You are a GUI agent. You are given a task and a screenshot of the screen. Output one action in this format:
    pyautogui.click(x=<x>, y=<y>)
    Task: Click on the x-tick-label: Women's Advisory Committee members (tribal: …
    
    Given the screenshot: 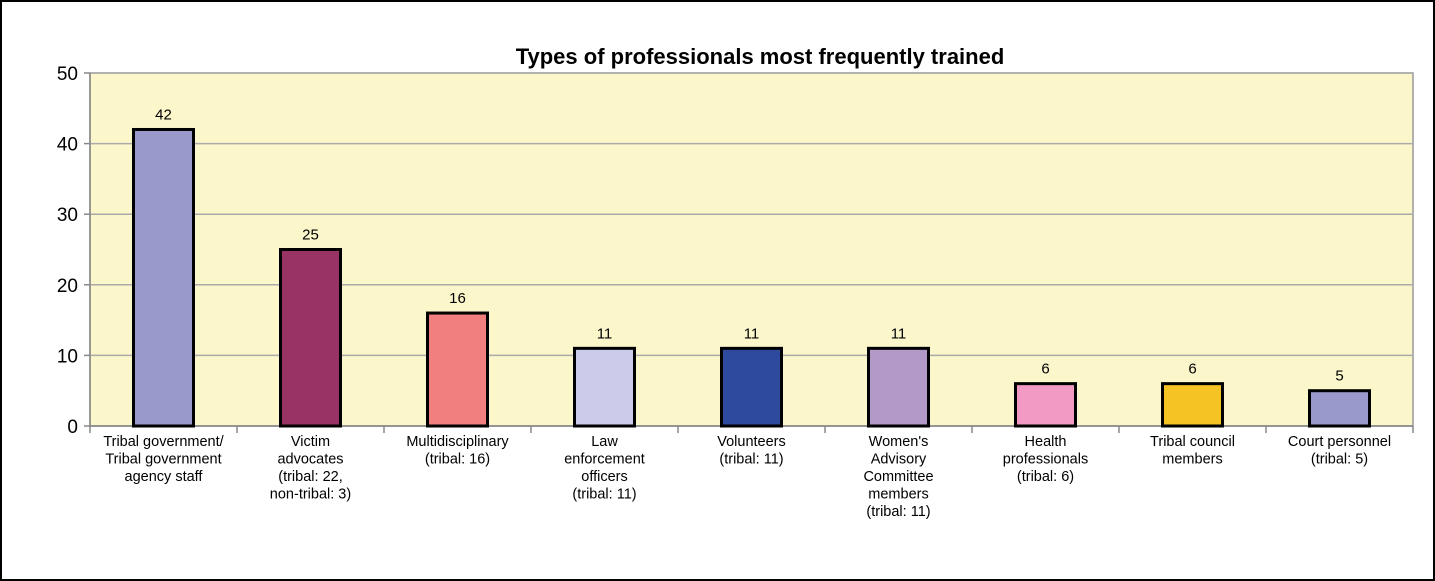 What is the action you would take?
    pyautogui.click(x=898, y=477)
    